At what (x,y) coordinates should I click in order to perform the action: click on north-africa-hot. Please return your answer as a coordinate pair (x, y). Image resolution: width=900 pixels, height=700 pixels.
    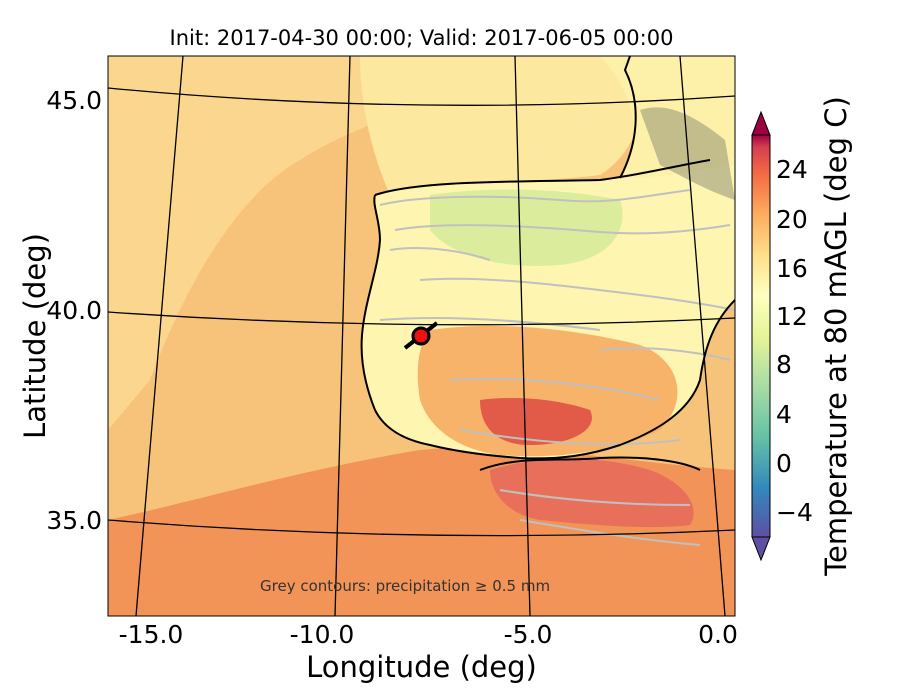
    Looking at the image, I should click on (592, 493).